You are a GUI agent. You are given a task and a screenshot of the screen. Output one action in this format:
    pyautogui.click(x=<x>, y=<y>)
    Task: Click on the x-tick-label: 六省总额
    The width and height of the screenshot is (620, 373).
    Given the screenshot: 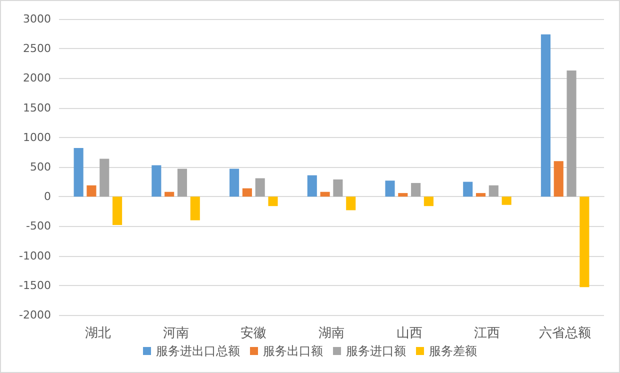 What is the action you would take?
    pyautogui.click(x=565, y=333)
    